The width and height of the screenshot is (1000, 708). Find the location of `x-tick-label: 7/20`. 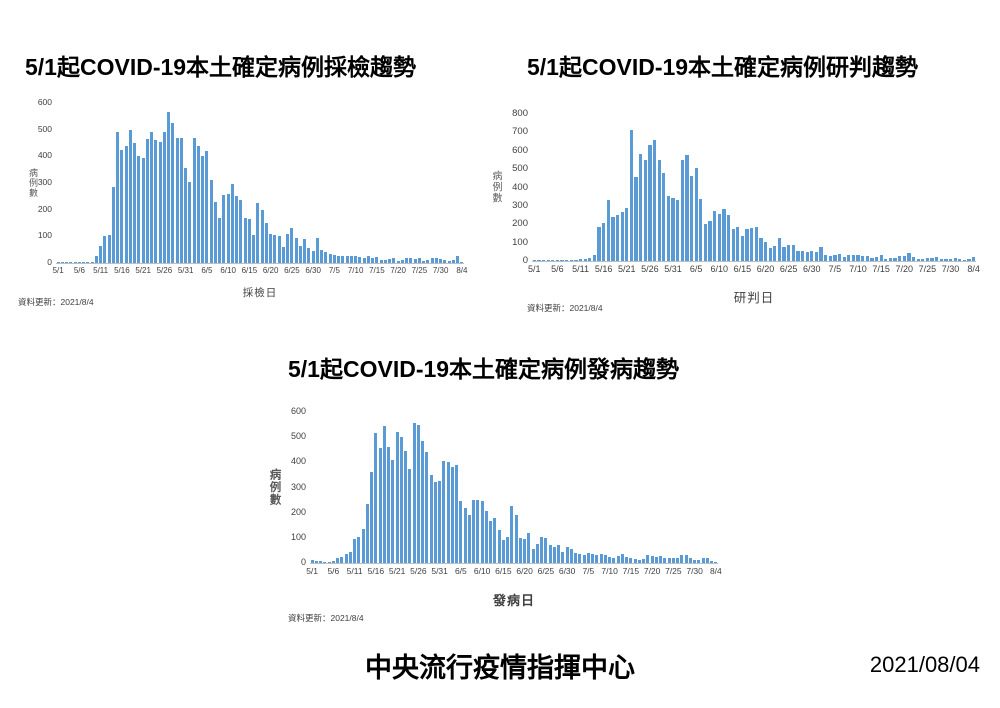

x-tick-label: 7/20 is located at coordinates (398, 270).